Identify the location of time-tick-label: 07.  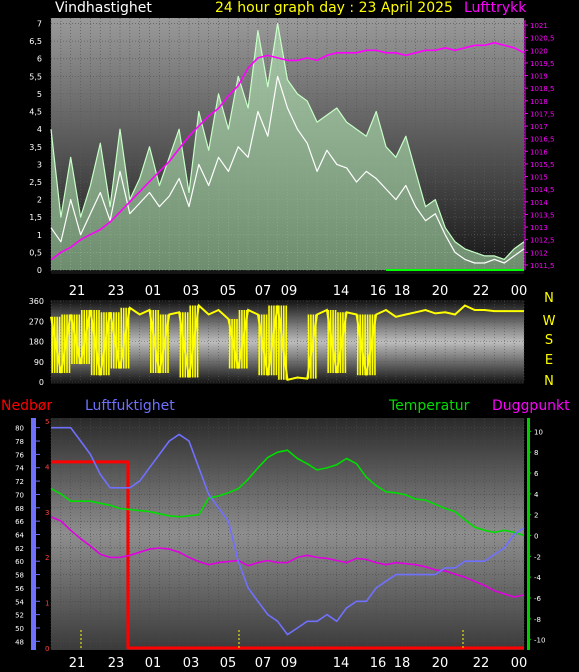
(263, 291).